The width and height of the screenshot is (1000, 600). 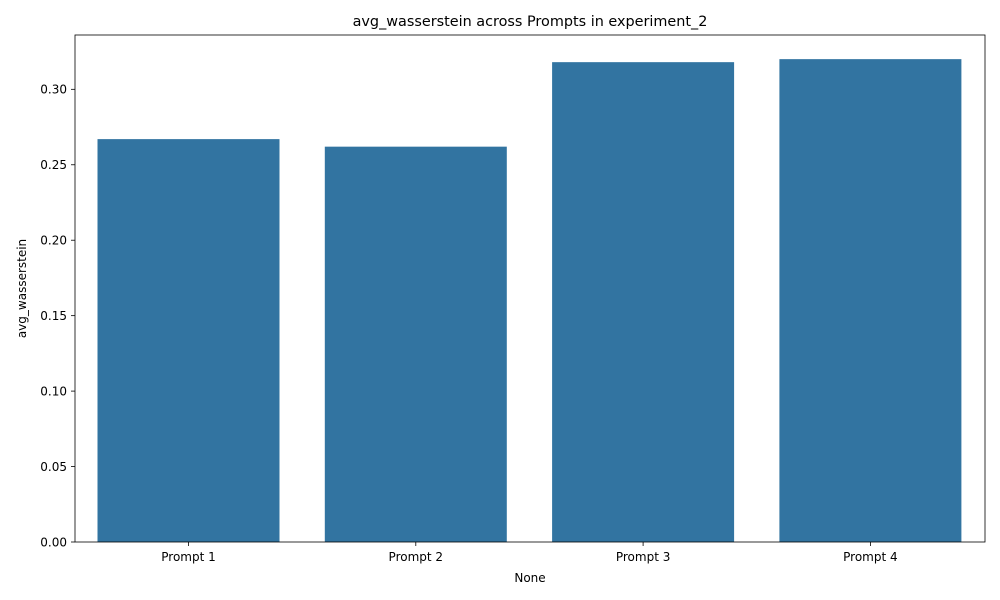 I want to click on y-axis: 0.00 0.05 0.10 0.15 0.20 0.25 0.30, so click(x=57, y=316).